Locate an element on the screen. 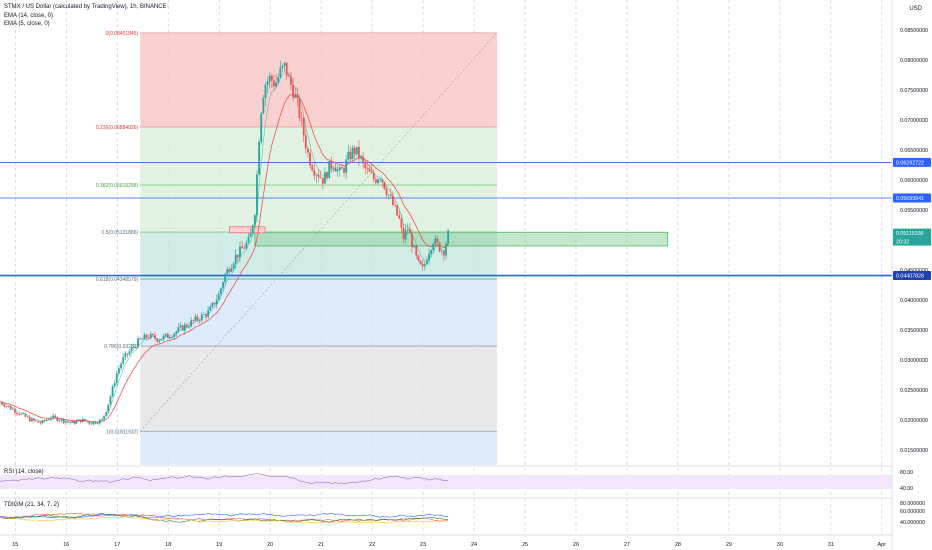 The height and width of the screenshot is (550, 932). rsi-legend: RSI (14, close) is located at coordinates (24, 472).